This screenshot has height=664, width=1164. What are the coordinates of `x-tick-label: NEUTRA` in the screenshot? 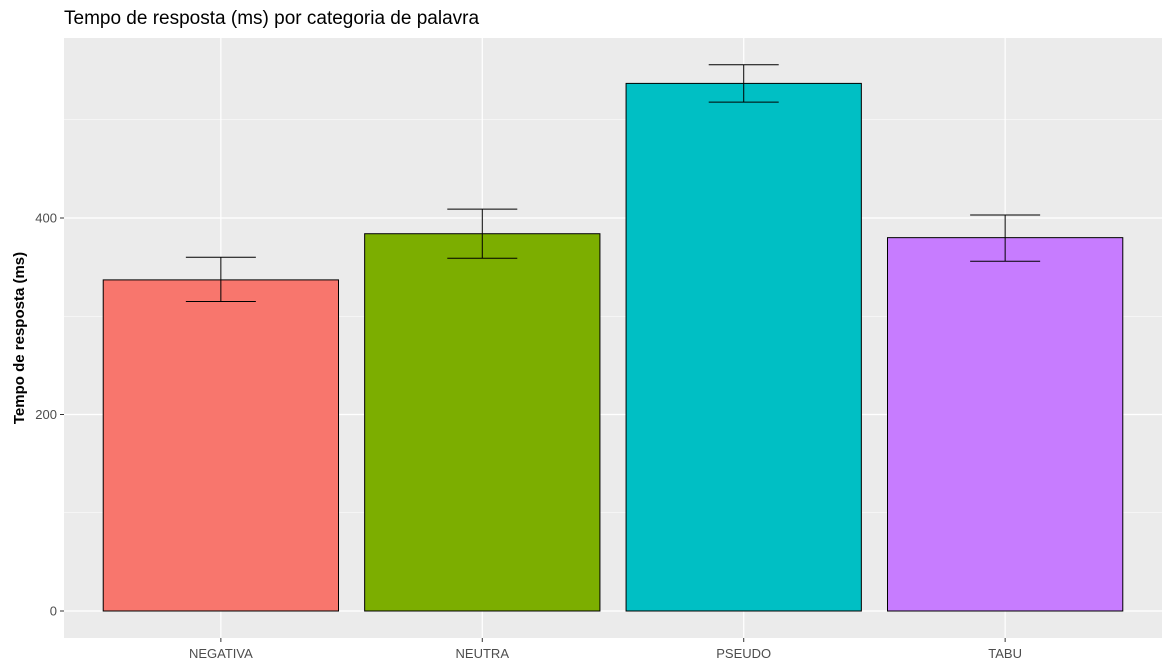 It's located at (483, 653).